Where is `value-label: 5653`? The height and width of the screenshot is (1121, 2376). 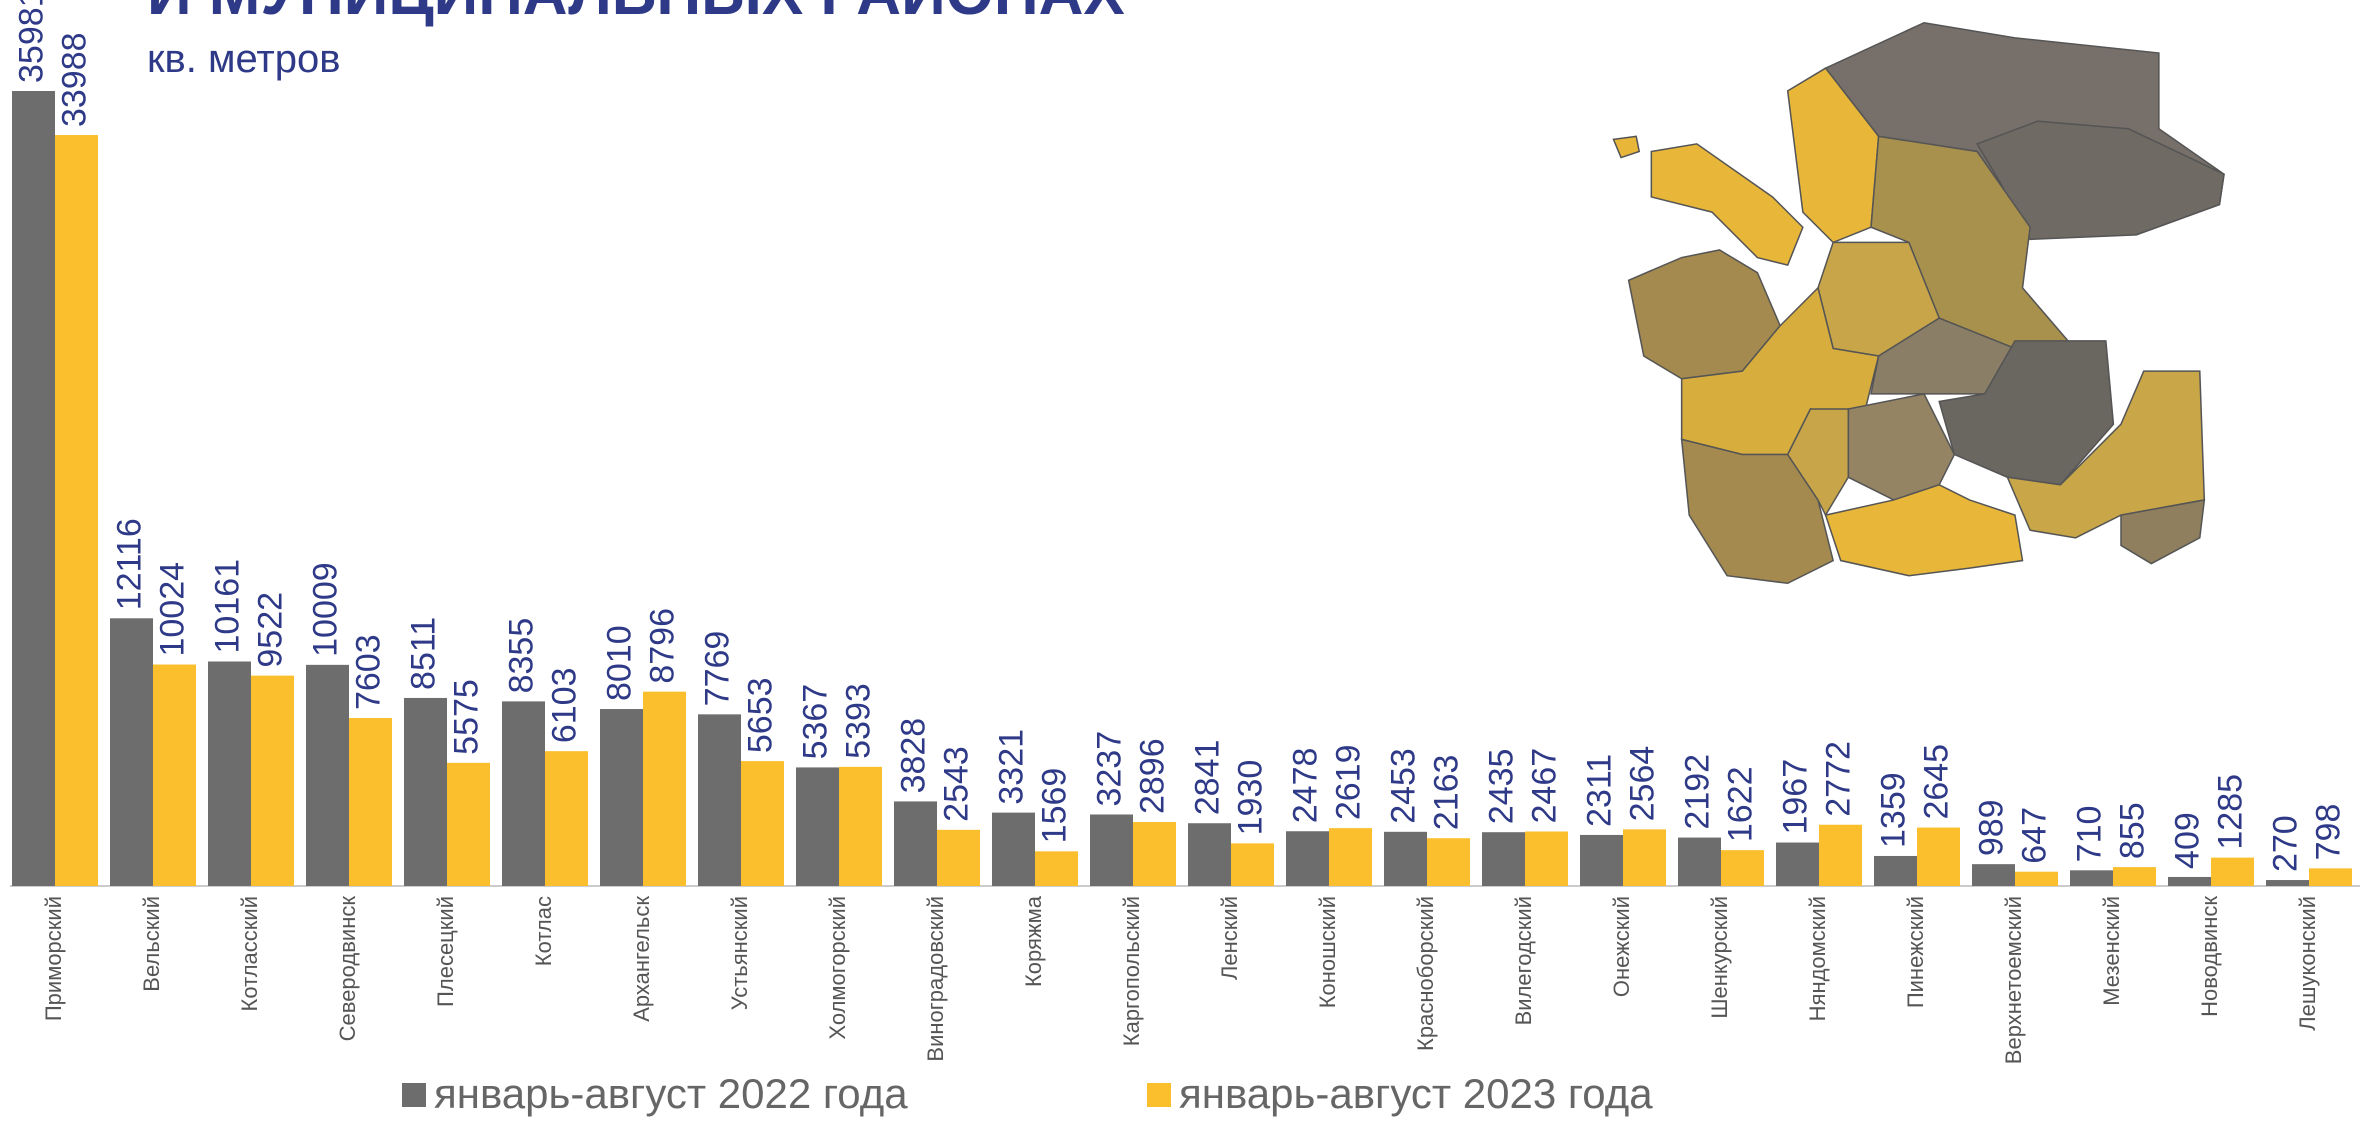 value-label: 5653 is located at coordinates (760, 715).